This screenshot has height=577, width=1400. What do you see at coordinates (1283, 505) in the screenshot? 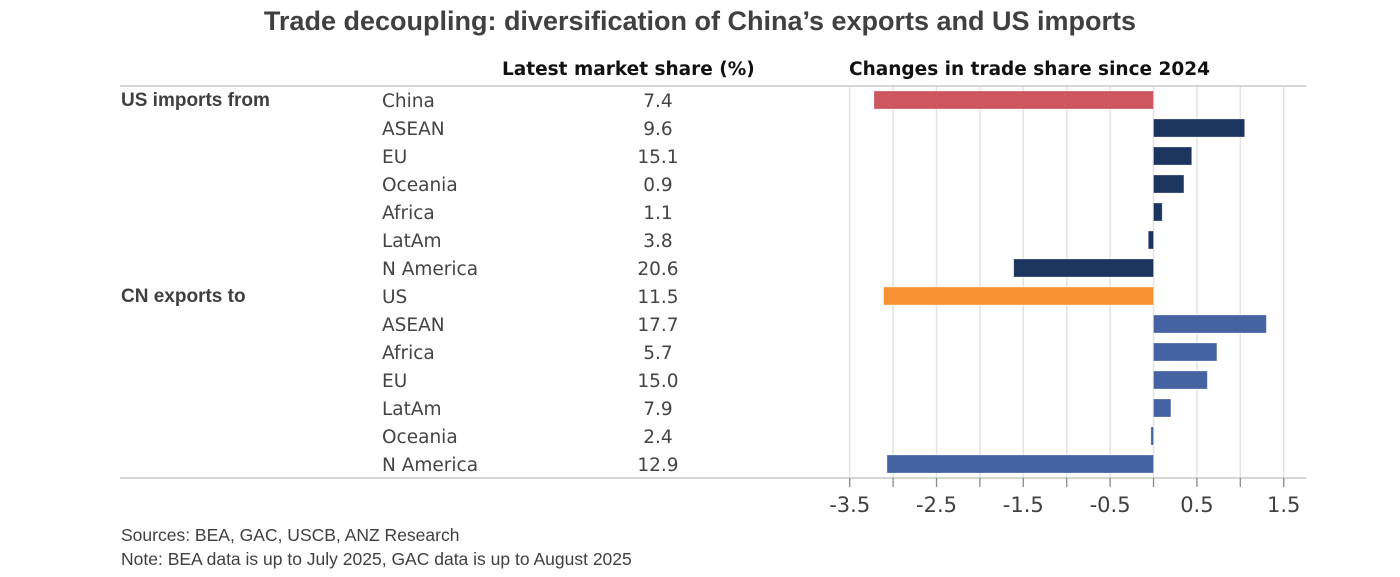
I see `x-tick-label: 1.5` at bounding box center [1283, 505].